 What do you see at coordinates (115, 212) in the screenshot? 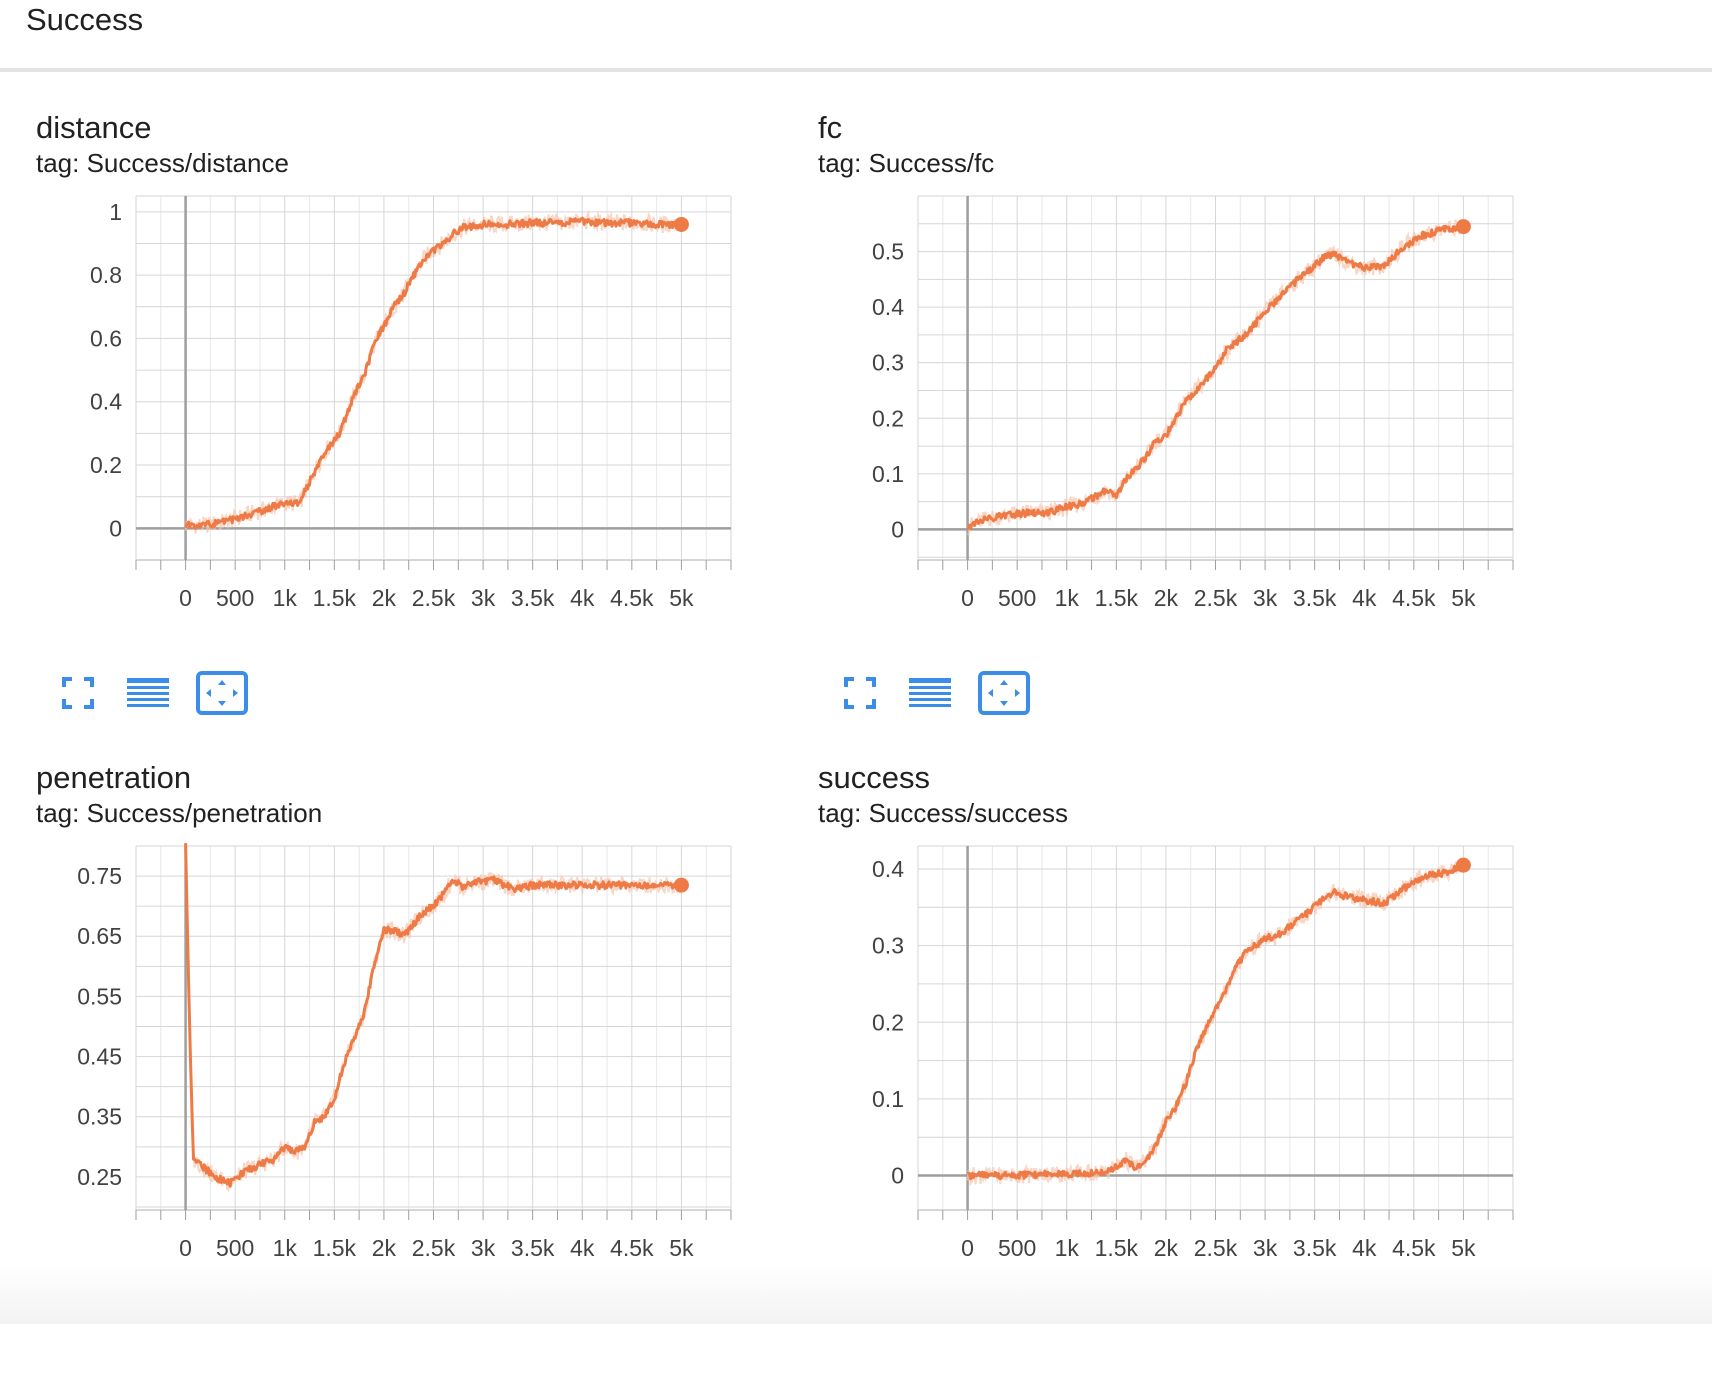
I see `y-tick-label: 1` at bounding box center [115, 212].